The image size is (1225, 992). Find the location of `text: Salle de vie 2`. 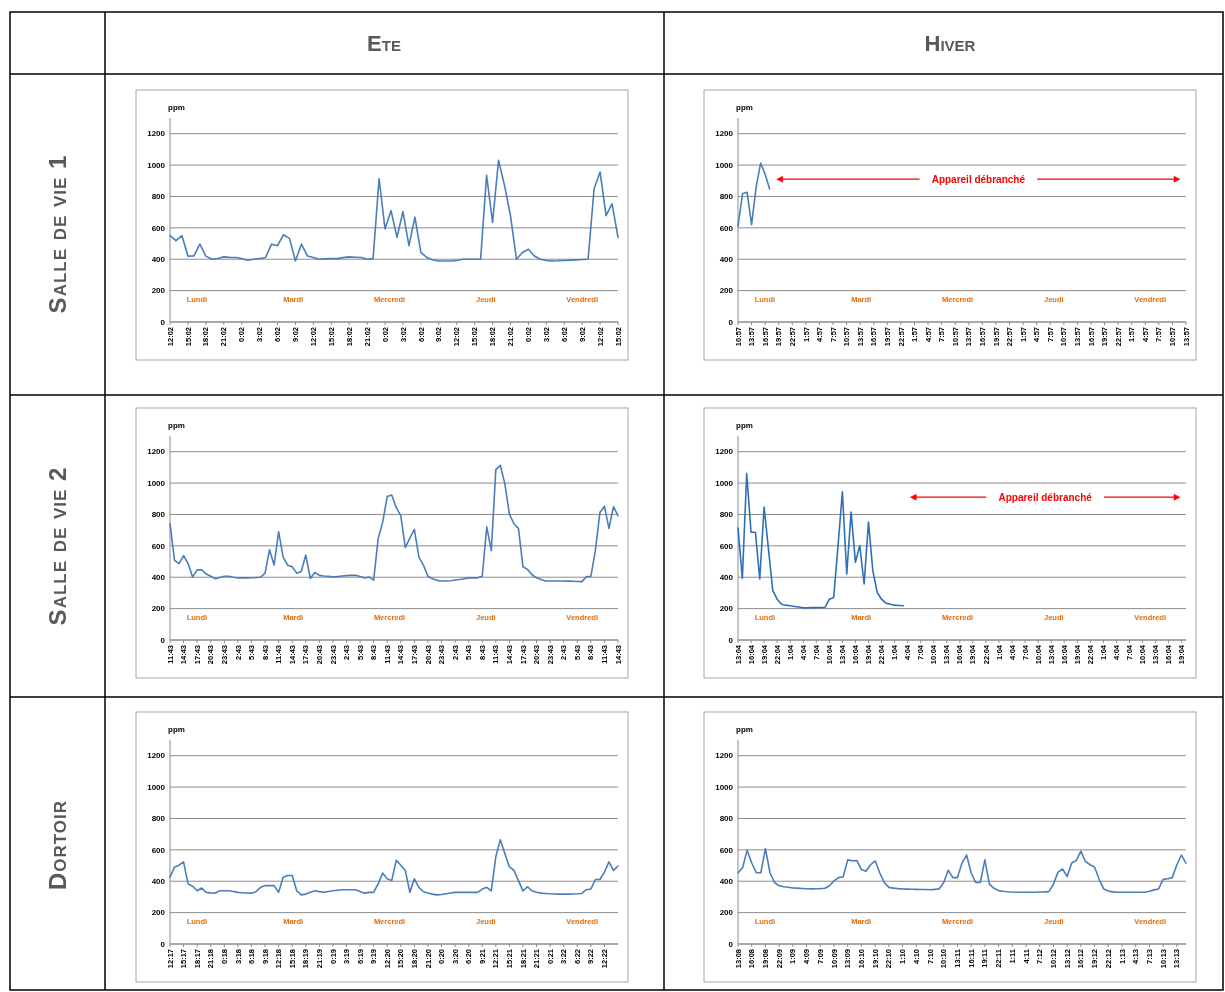

text: Salle de vie 2 is located at coordinates (57, 546).